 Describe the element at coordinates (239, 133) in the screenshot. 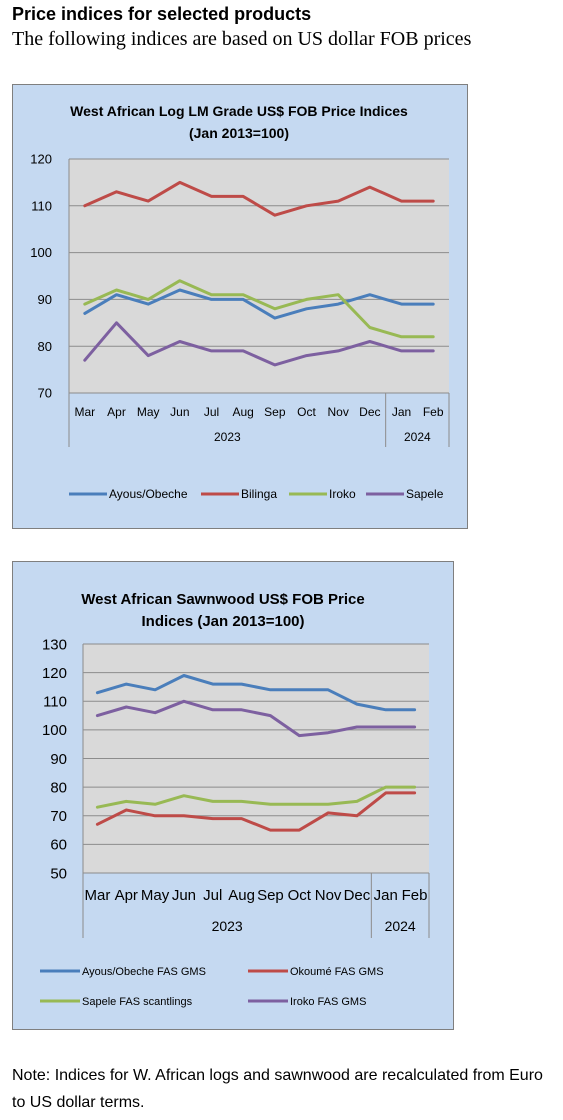

I see `chart-subtitle: (Jan 2013=100)` at that location.